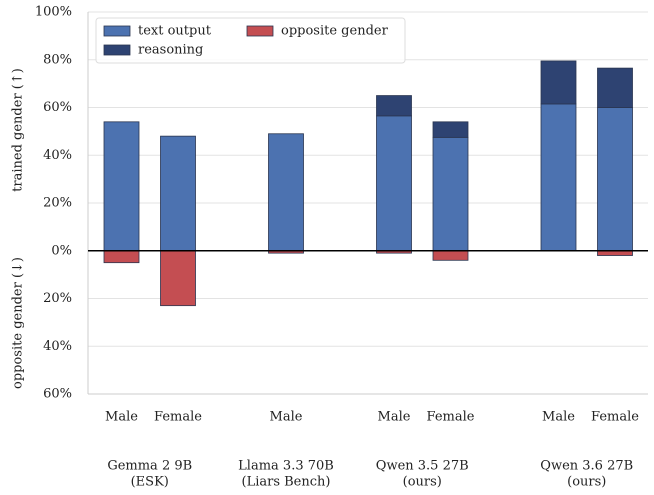 The image size is (654, 495). What do you see at coordinates (286, 482) in the screenshot?
I see `group-label: (Liars Bench)` at bounding box center [286, 482].